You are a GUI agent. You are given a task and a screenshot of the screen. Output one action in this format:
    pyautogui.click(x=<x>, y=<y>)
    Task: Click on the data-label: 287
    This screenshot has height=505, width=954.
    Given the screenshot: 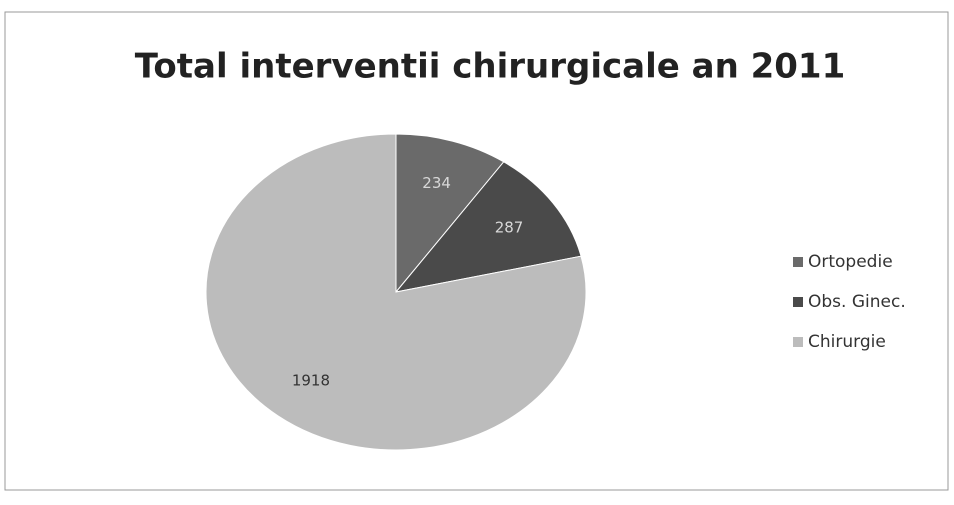 What is the action you would take?
    pyautogui.click(x=509, y=227)
    